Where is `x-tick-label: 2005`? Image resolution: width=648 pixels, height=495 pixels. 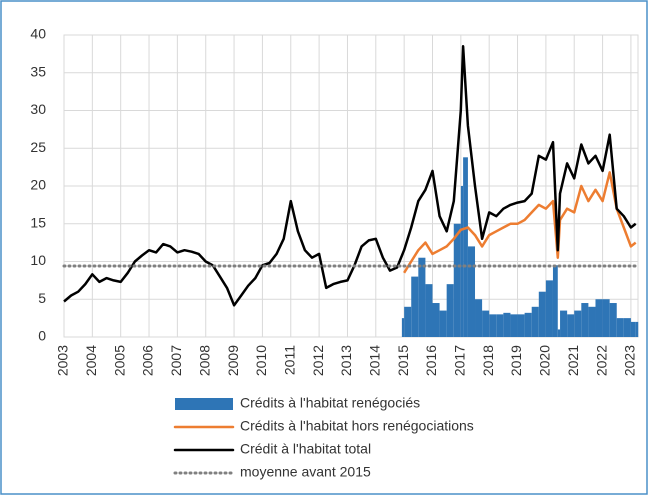 x-tick-label: 2005 is located at coordinates (119, 360).